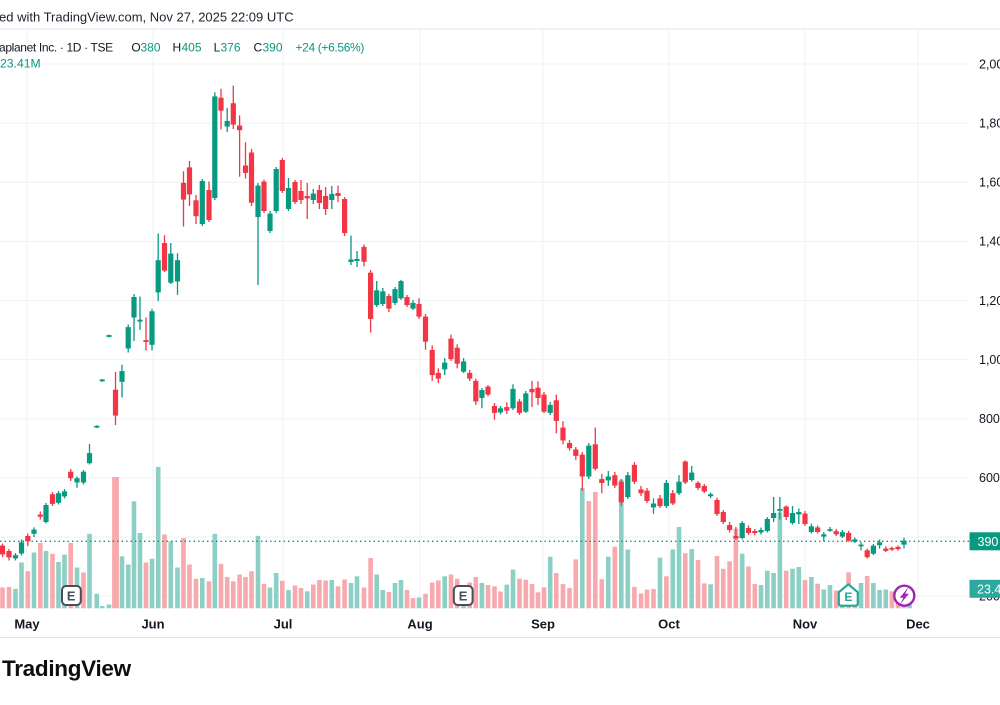 This screenshot has width=1000, height=705. I want to click on svg-text: 380, so click(151, 48).